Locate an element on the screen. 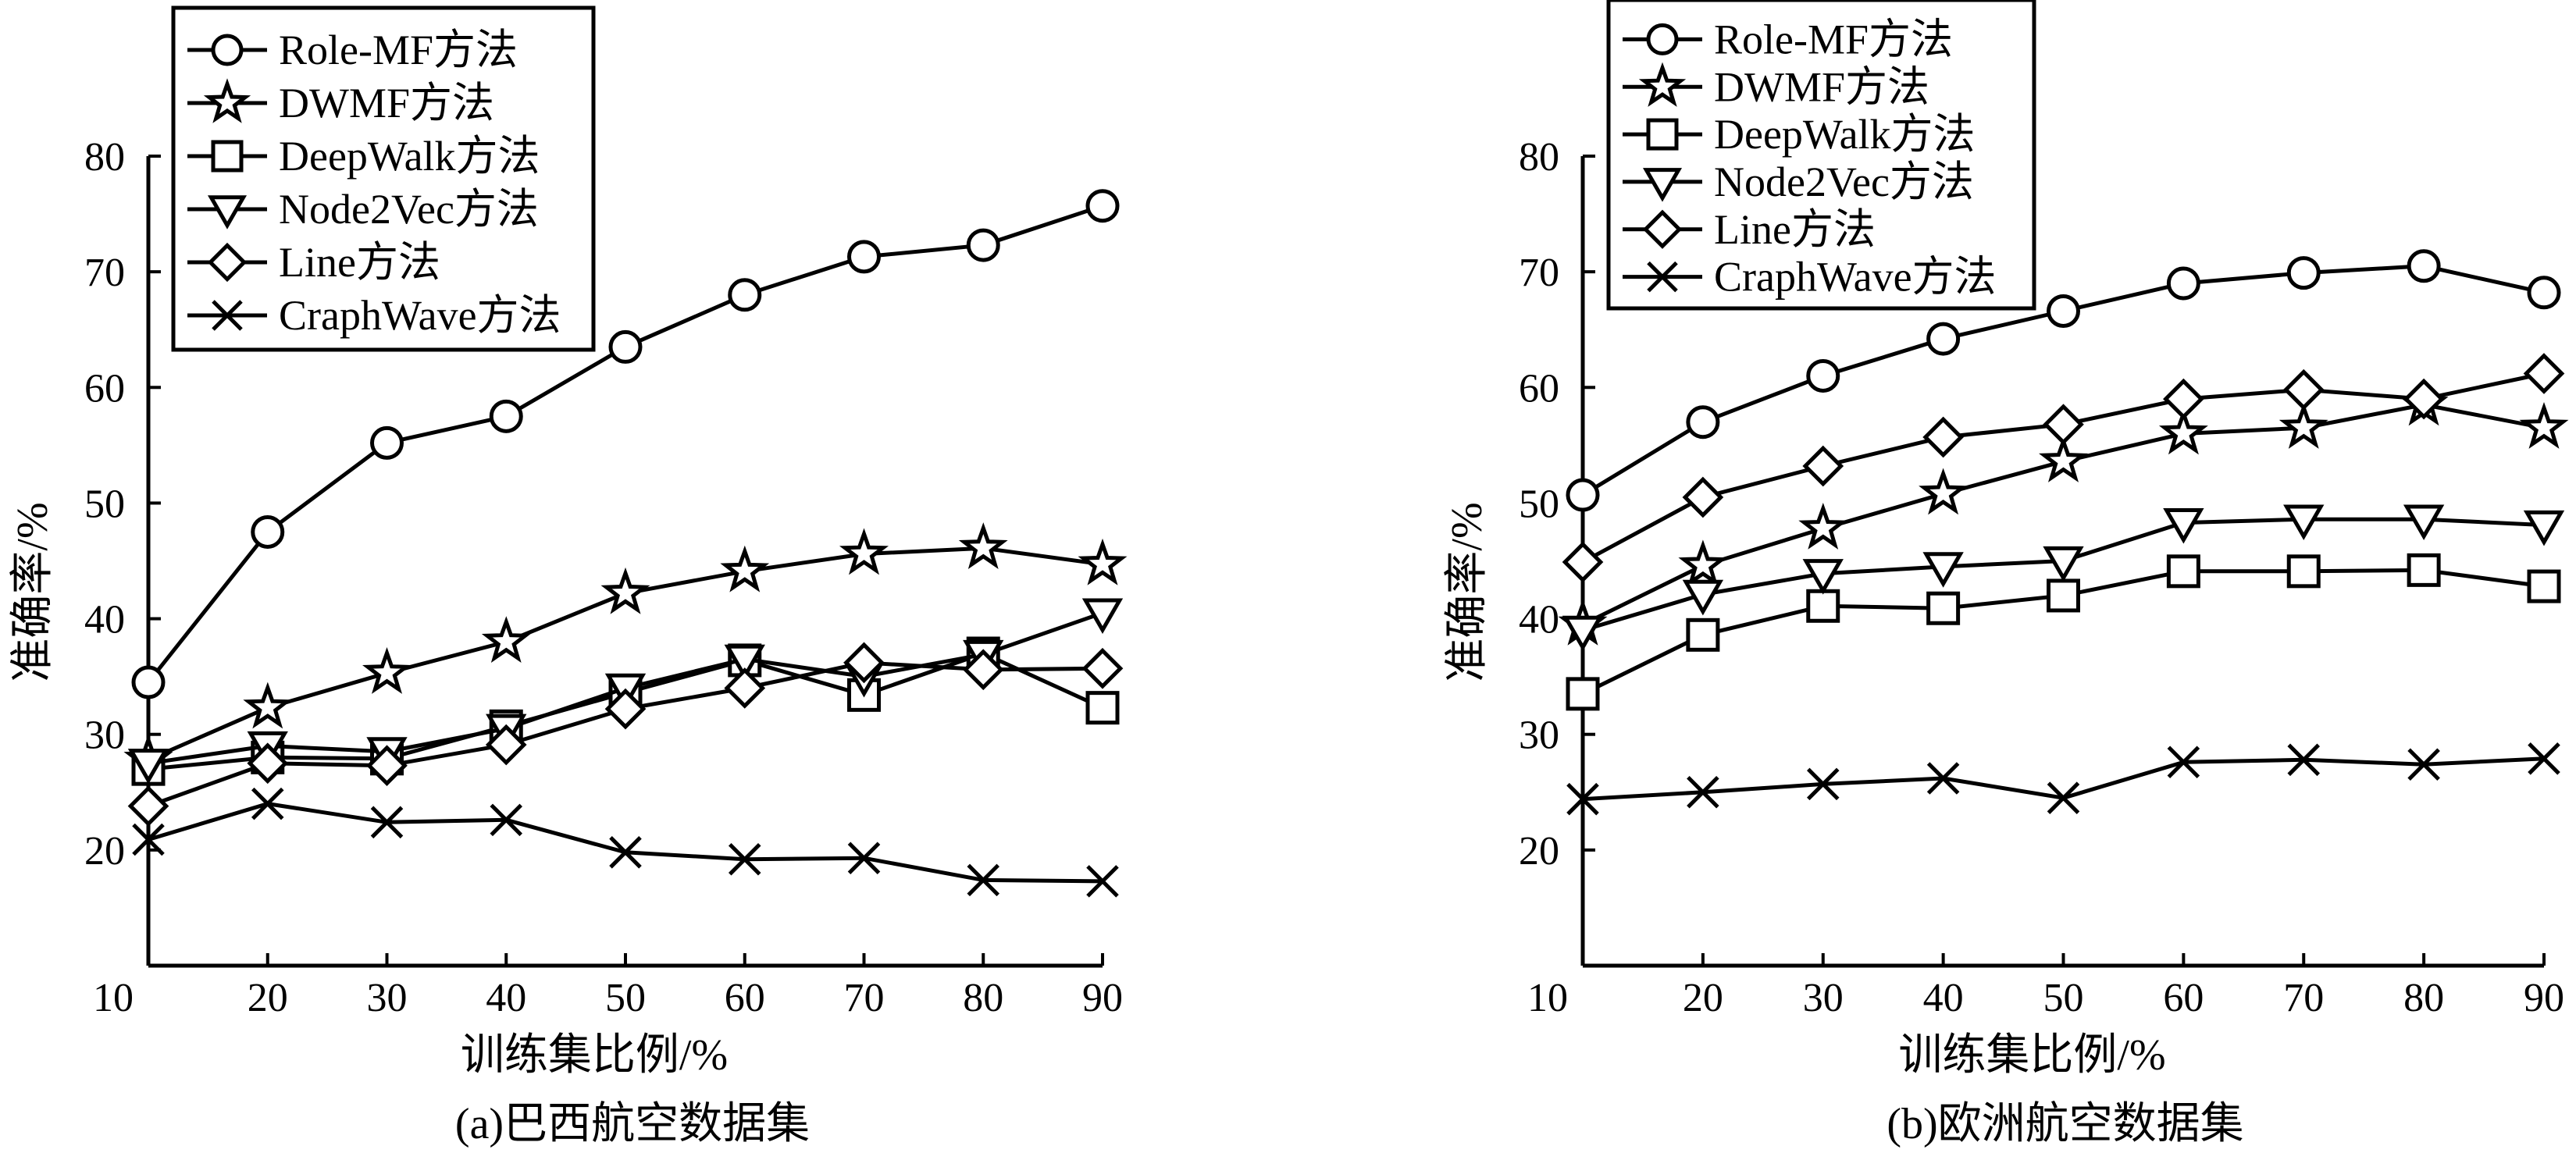  legend-label: Role-MF方法 is located at coordinates (398, 50).